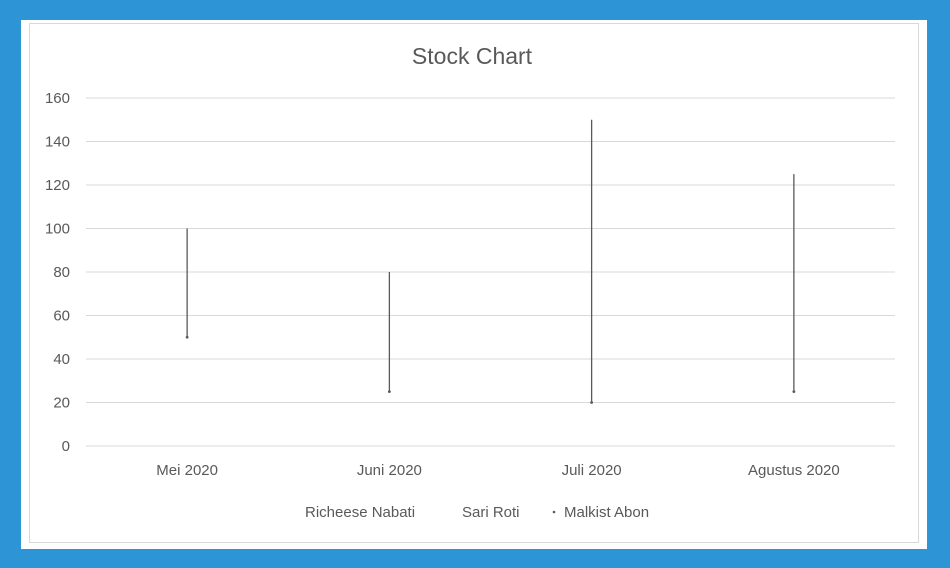 This screenshot has width=950, height=568. What do you see at coordinates (606, 512) in the screenshot?
I see `legend-item-label: Malkist Abon` at bounding box center [606, 512].